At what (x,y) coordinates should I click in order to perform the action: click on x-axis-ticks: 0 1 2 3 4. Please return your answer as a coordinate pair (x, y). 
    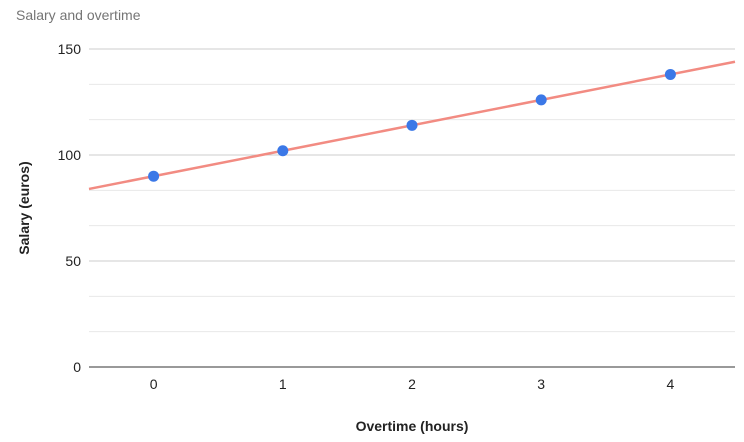
    Looking at the image, I should click on (412, 384).